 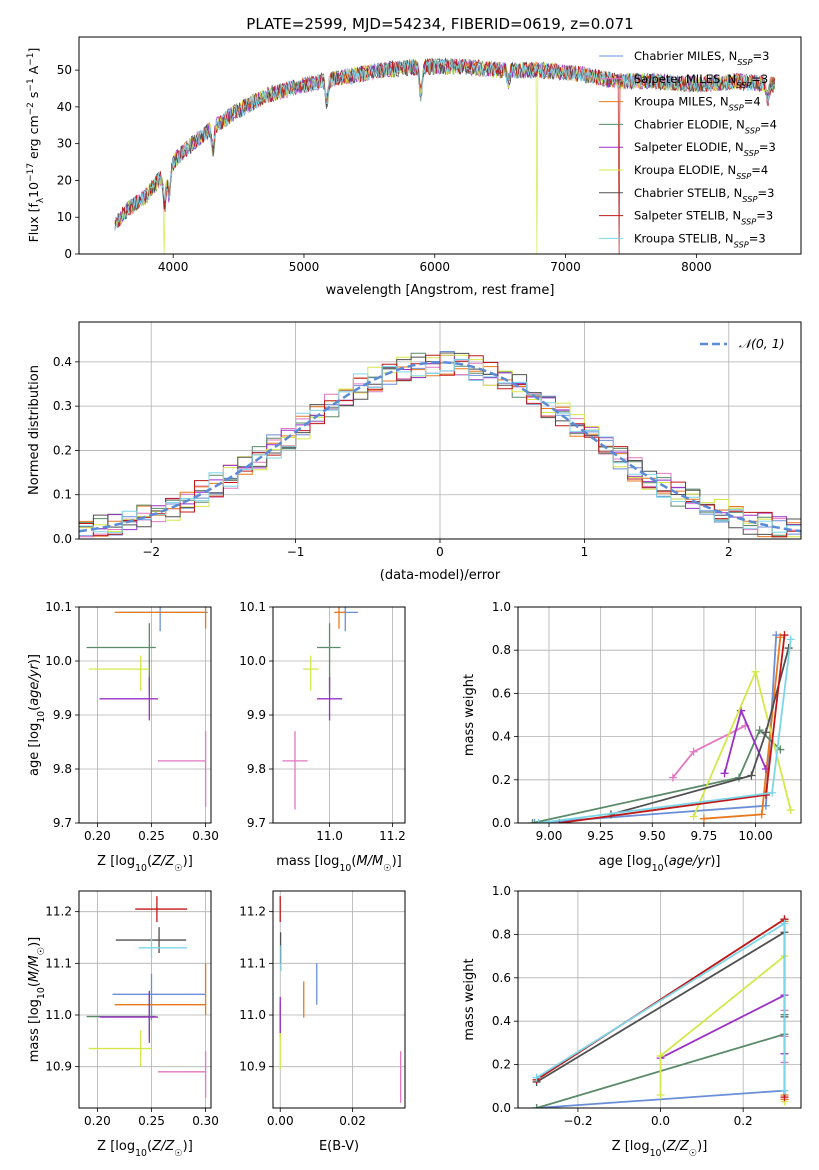 What do you see at coordinates (151, 836) in the screenshot?
I see `x-tick-label: 0.25` at bounding box center [151, 836].